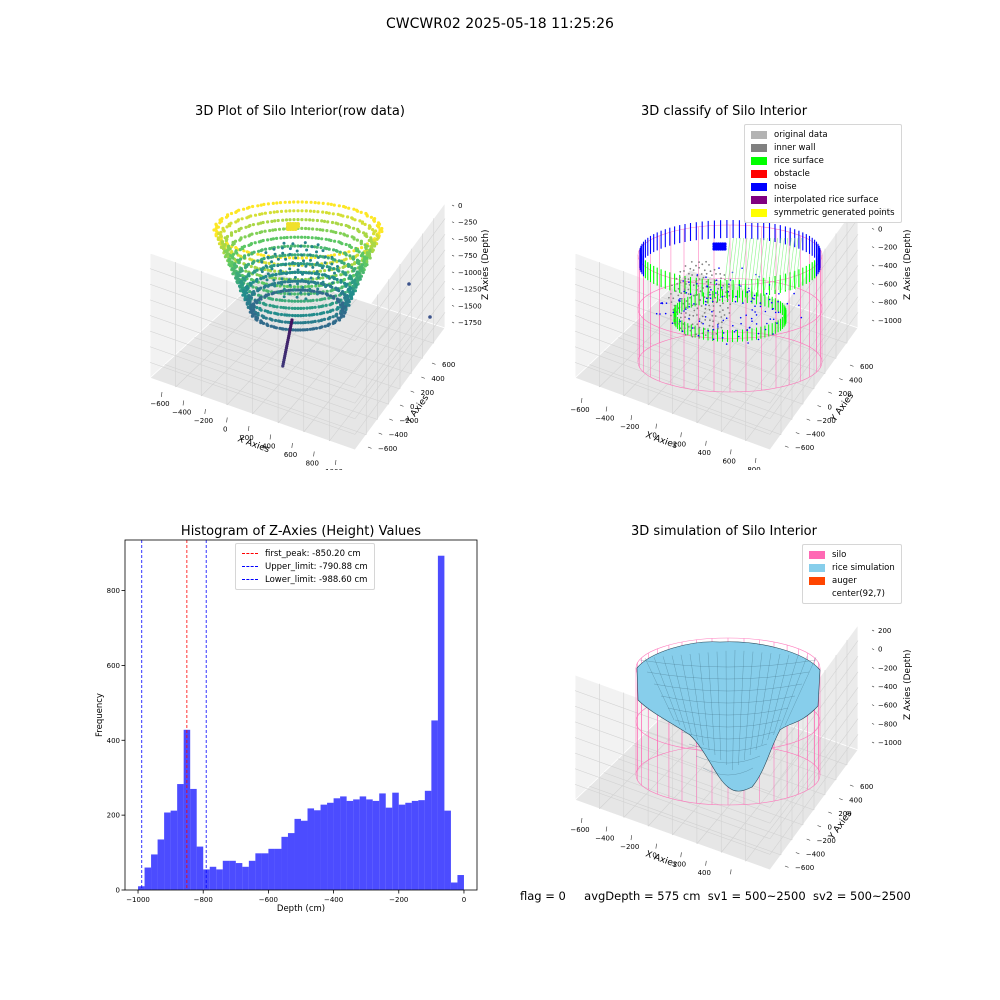 The image size is (1000, 1000). Describe the element at coordinates (834, 212) in the screenshot. I see `legend-label: symmetric generated points` at that location.